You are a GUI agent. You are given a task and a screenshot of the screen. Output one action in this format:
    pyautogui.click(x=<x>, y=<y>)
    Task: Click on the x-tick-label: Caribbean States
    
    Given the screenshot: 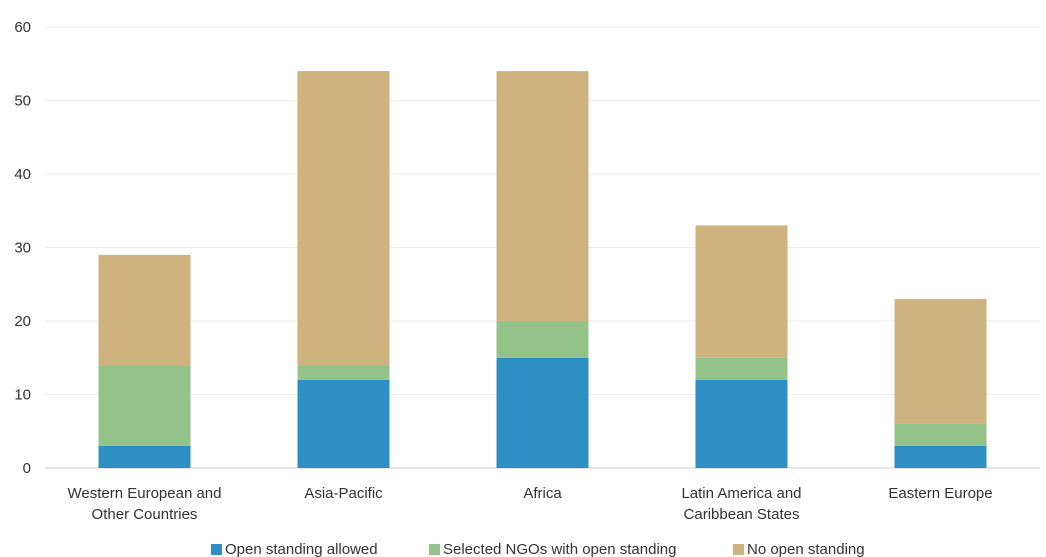 What is the action you would take?
    pyautogui.click(x=742, y=514)
    